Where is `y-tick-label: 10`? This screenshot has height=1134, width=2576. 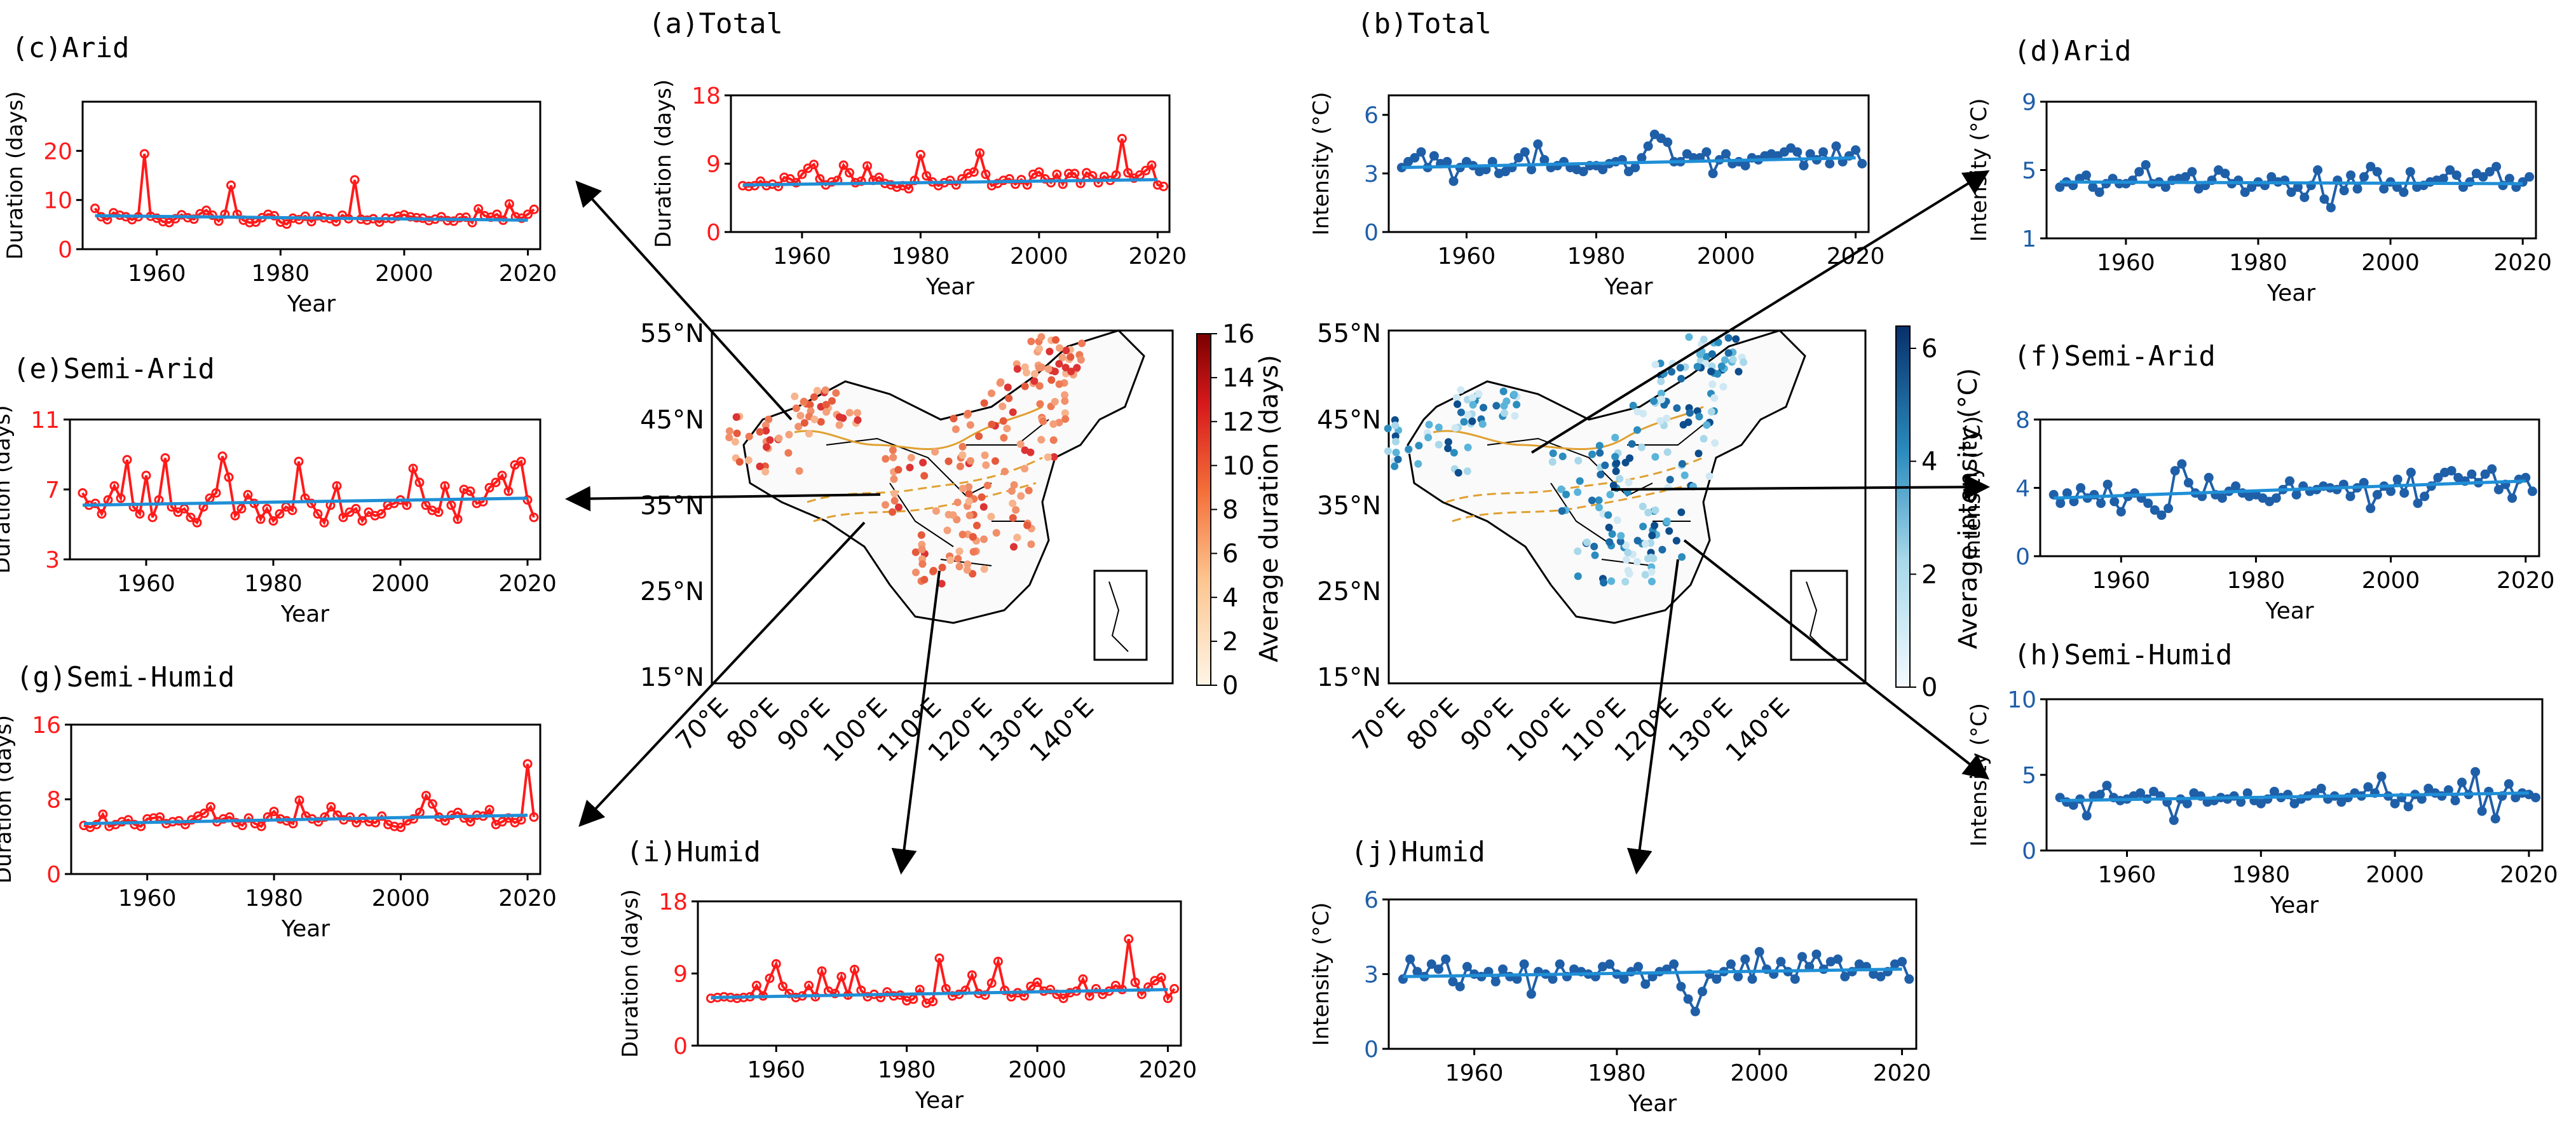 y-tick-label: 10 is located at coordinates (57, 201).